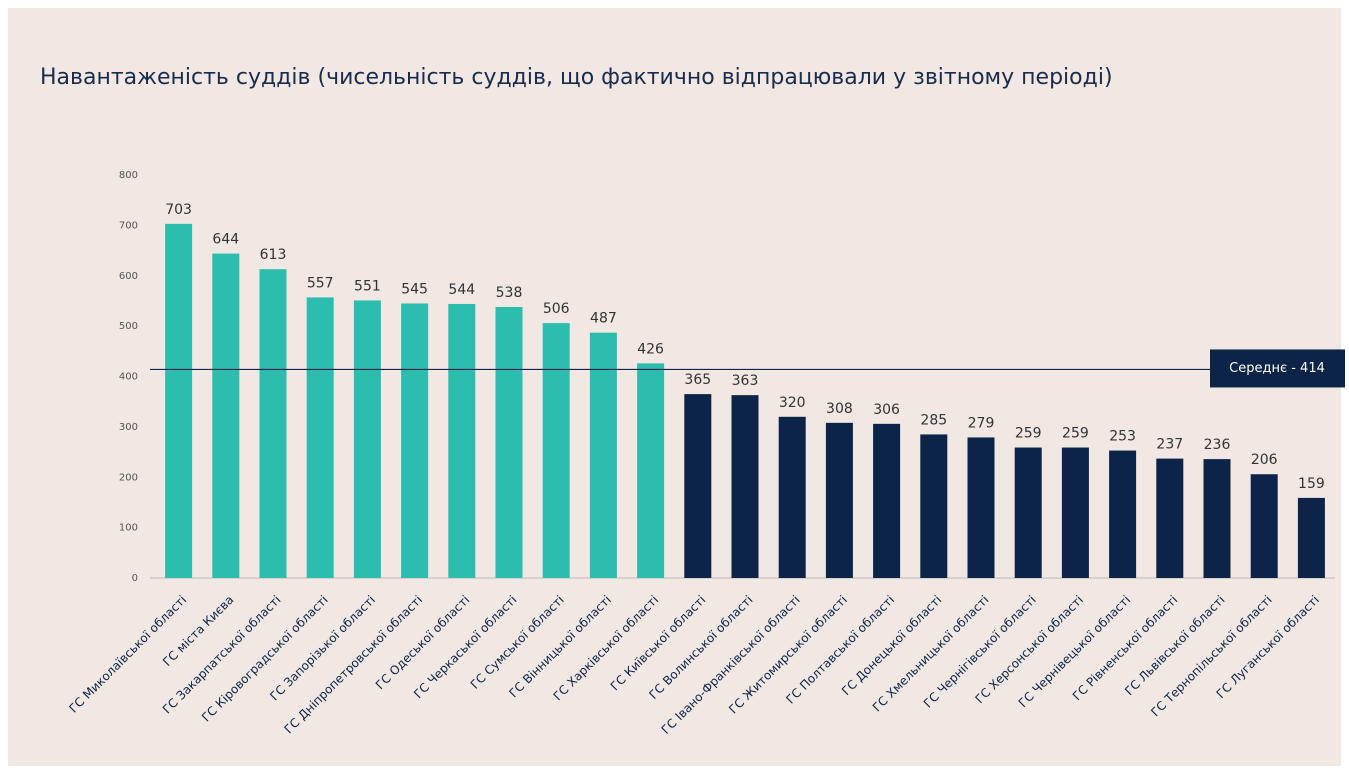  I want to click on average-box, so click(1277, 368).